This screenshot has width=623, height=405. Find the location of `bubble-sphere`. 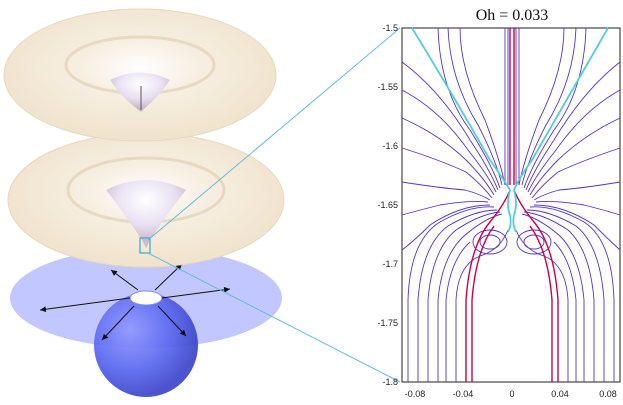

bubble-sphere is located at coordinates (146, 345).